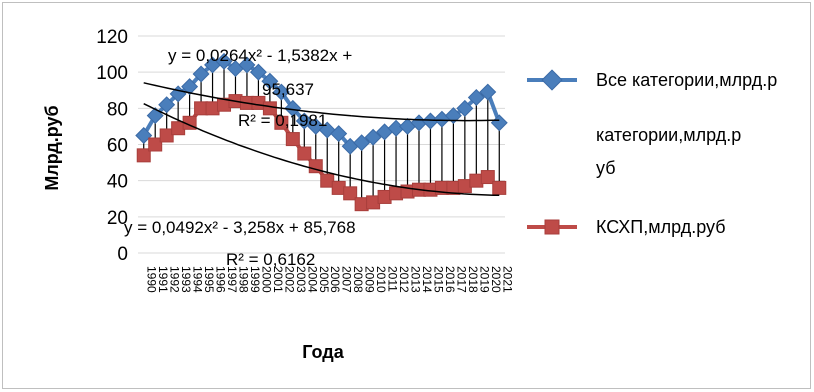 This screenshot has width=814, height=392. Describe the element at coordinates (552, 227) in the screenshot. I see `legend-marker-square` at that location.